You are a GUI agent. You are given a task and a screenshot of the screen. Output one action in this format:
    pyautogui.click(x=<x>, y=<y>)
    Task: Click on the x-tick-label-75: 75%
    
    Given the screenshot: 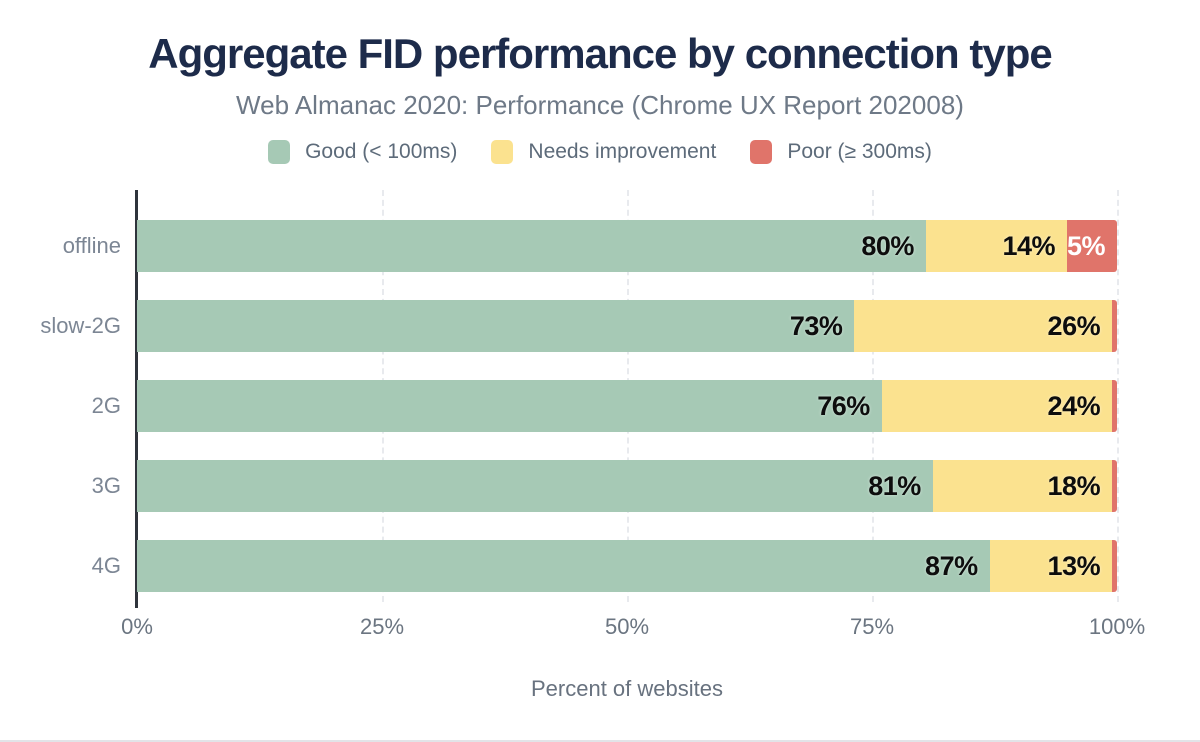 What is the action you would take?
    pyautogui.click(x=872, y=626)
    